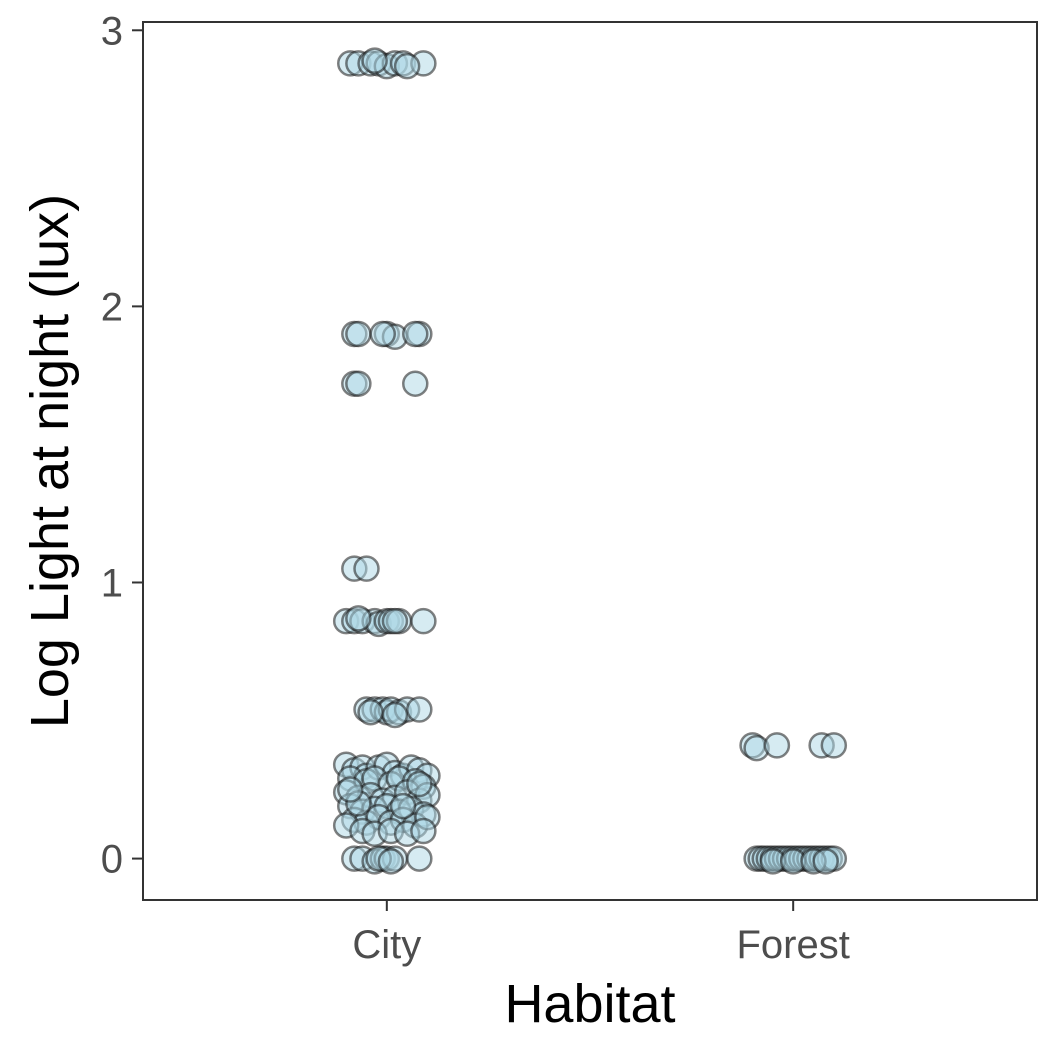 This screenshot has height=1062, width=1062. What do you see at coordinates (112, 307) in the screenshot?
I see `y-tick-label: 2` at bounding box center [112, 307].